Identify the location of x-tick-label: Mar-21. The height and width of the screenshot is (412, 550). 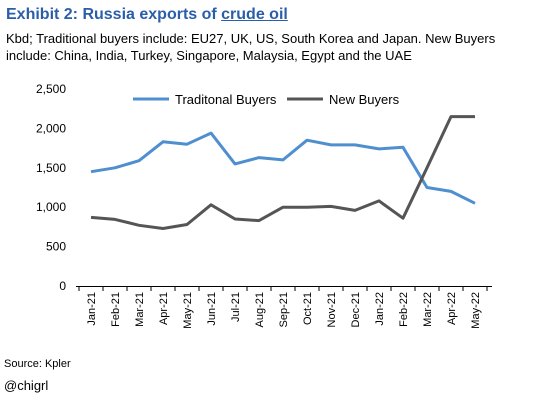
(140, 309).